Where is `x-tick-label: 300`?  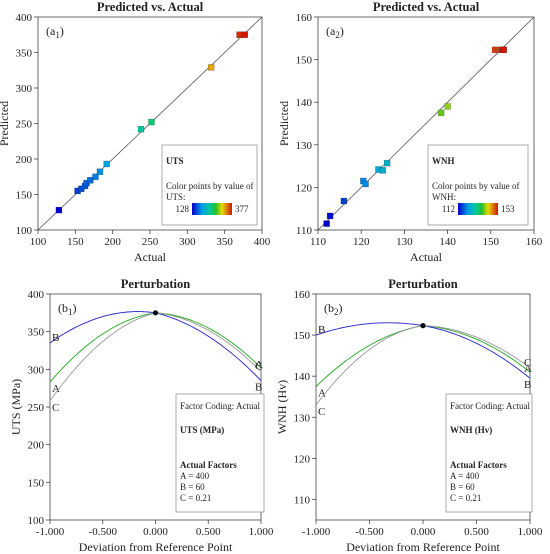
x-tick-label: 300 is located at coordinates (187, 242).